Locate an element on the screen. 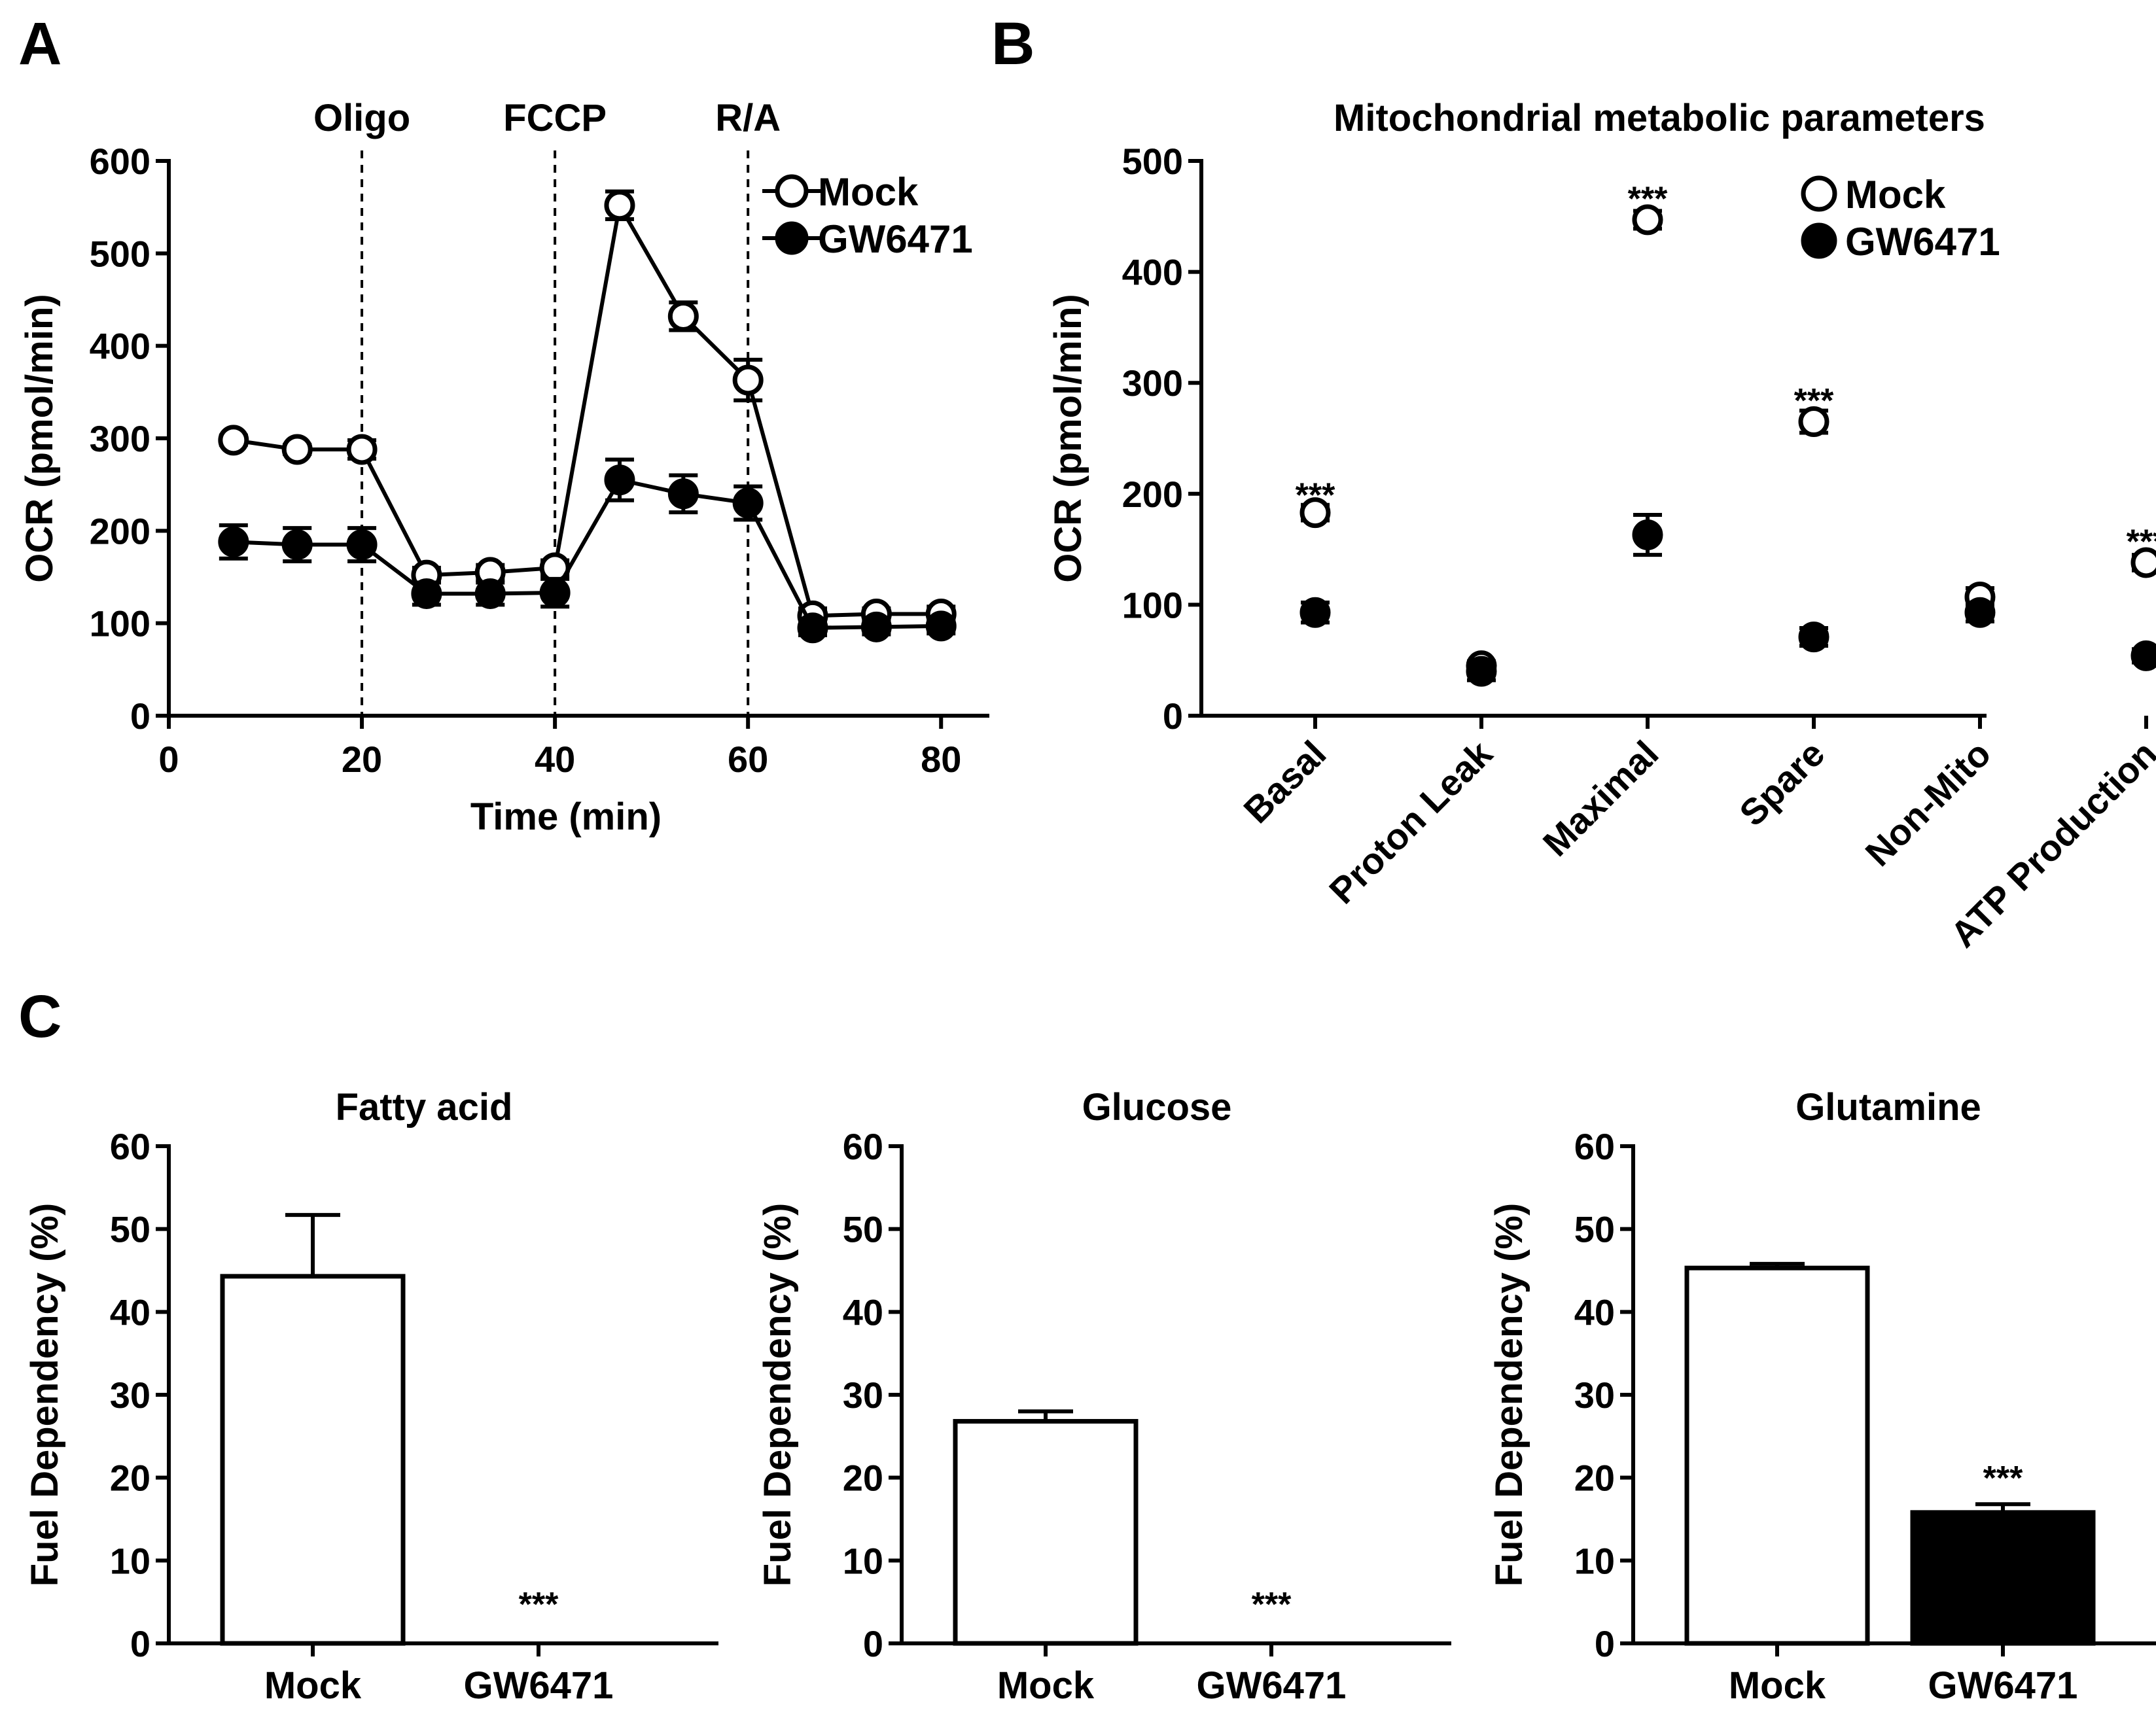 This screenshot has height=1716, width=2156. panel-c-glucose-title: Glucose is located at coordinates (1157, 1107).